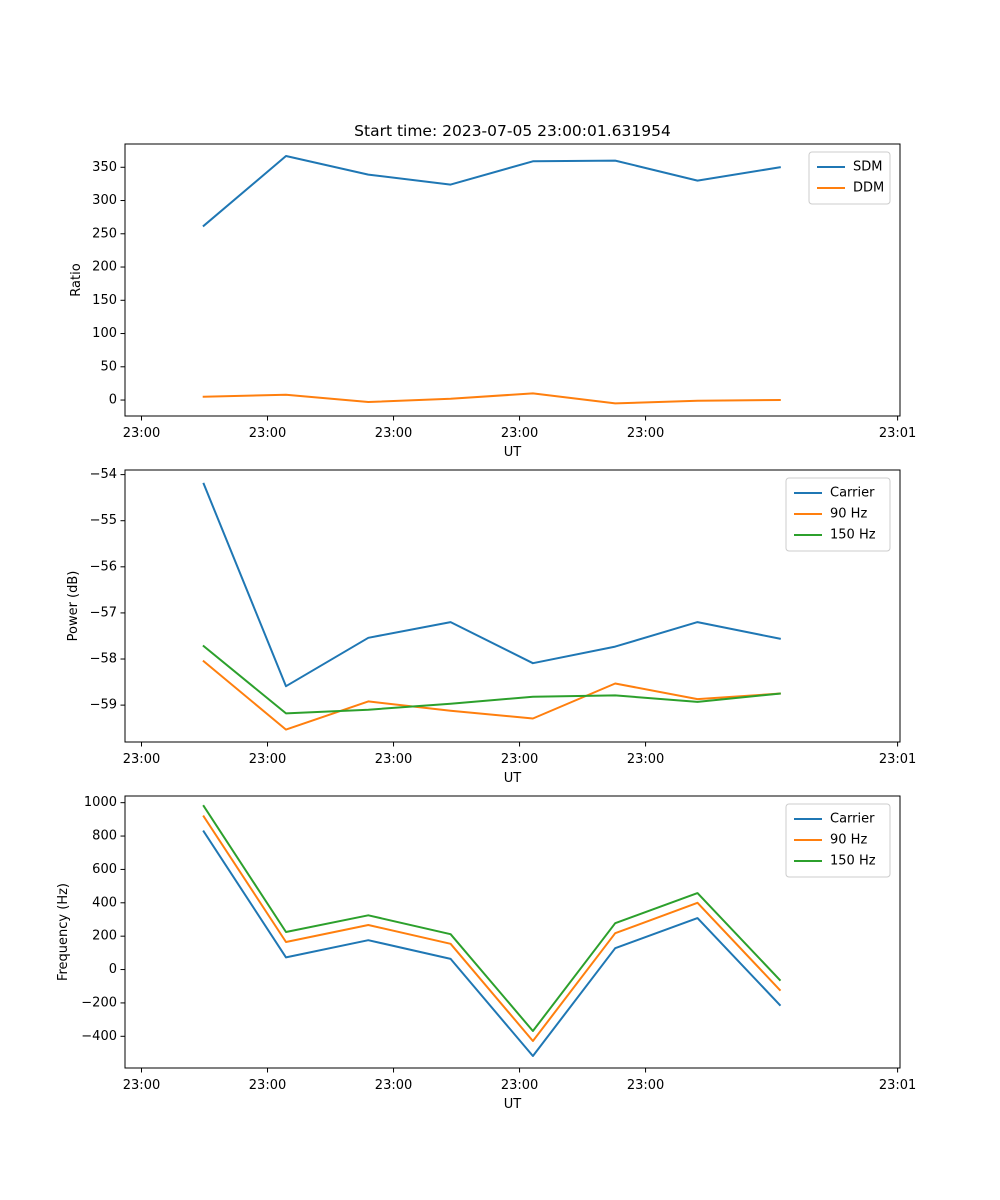 The width and height of the screenshot is (1000, 1200). Describe the element at coordinates (104, 167) in the screenshot. I see `y-tick-label: 350` at that location.